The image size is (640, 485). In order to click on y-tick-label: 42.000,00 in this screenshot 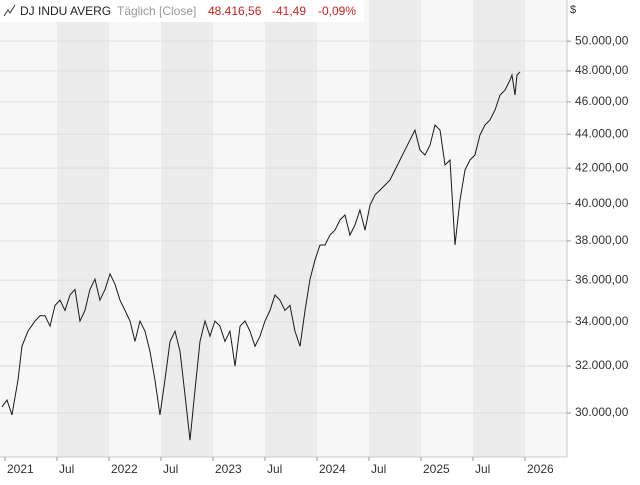, I will do `click(602, 167)`.